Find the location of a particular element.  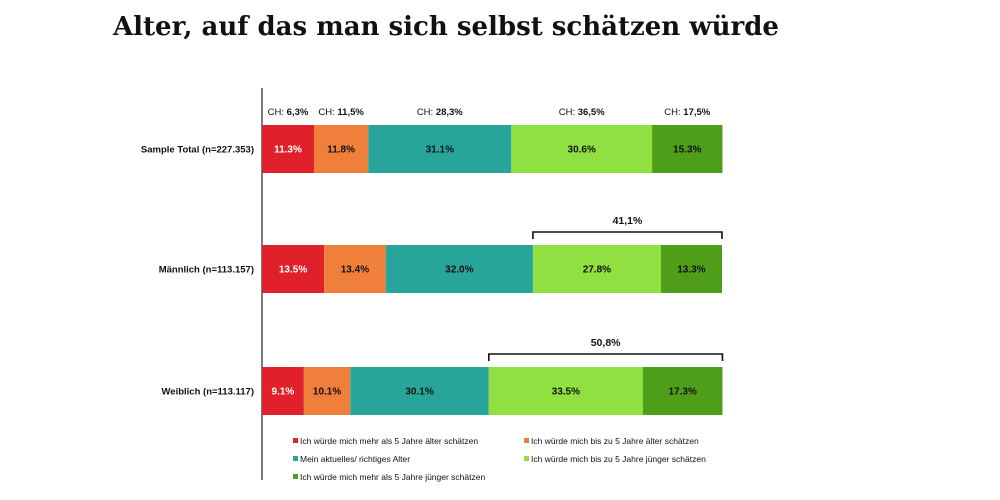

data-label: 30.1% is located at coordinates (419, 392).